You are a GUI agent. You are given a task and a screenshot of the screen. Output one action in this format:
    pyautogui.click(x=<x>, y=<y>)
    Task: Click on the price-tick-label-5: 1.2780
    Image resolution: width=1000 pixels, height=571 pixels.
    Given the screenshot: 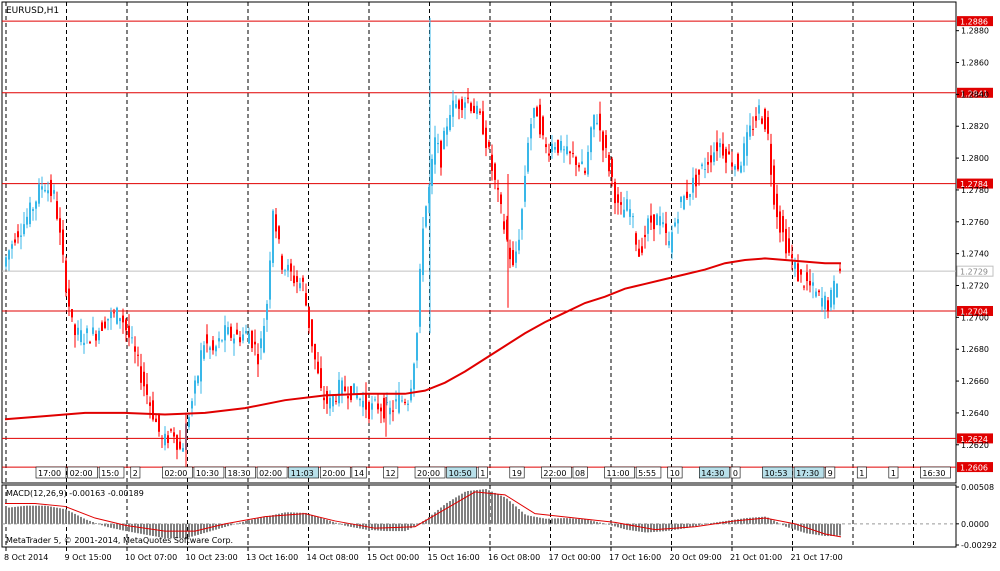 What is the action you would take?
    pyautogui.click(x=975, y=190)
    